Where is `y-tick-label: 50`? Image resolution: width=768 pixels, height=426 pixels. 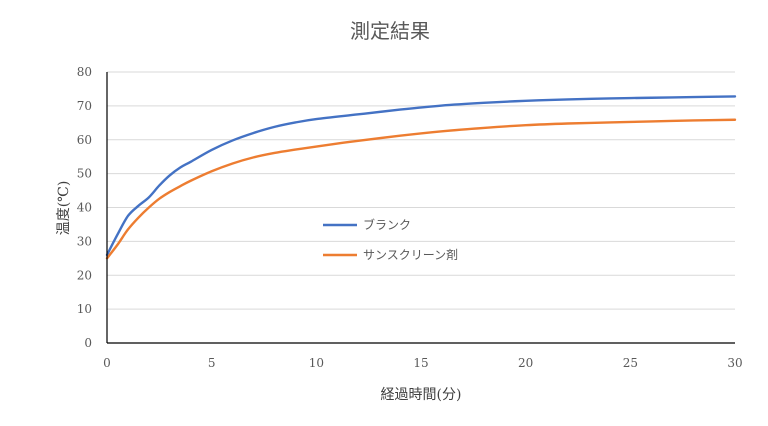 y-tick-label: 50 is located at coordinates (84, 174).